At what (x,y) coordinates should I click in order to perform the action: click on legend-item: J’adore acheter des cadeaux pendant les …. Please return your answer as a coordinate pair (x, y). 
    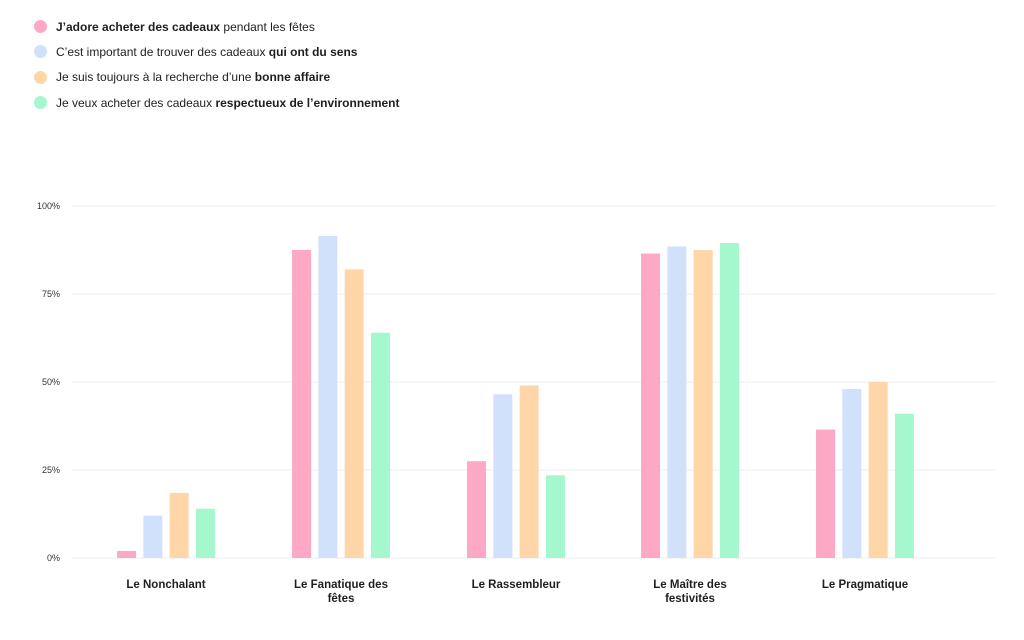
    Looking at the image, I should click on (217, 26).